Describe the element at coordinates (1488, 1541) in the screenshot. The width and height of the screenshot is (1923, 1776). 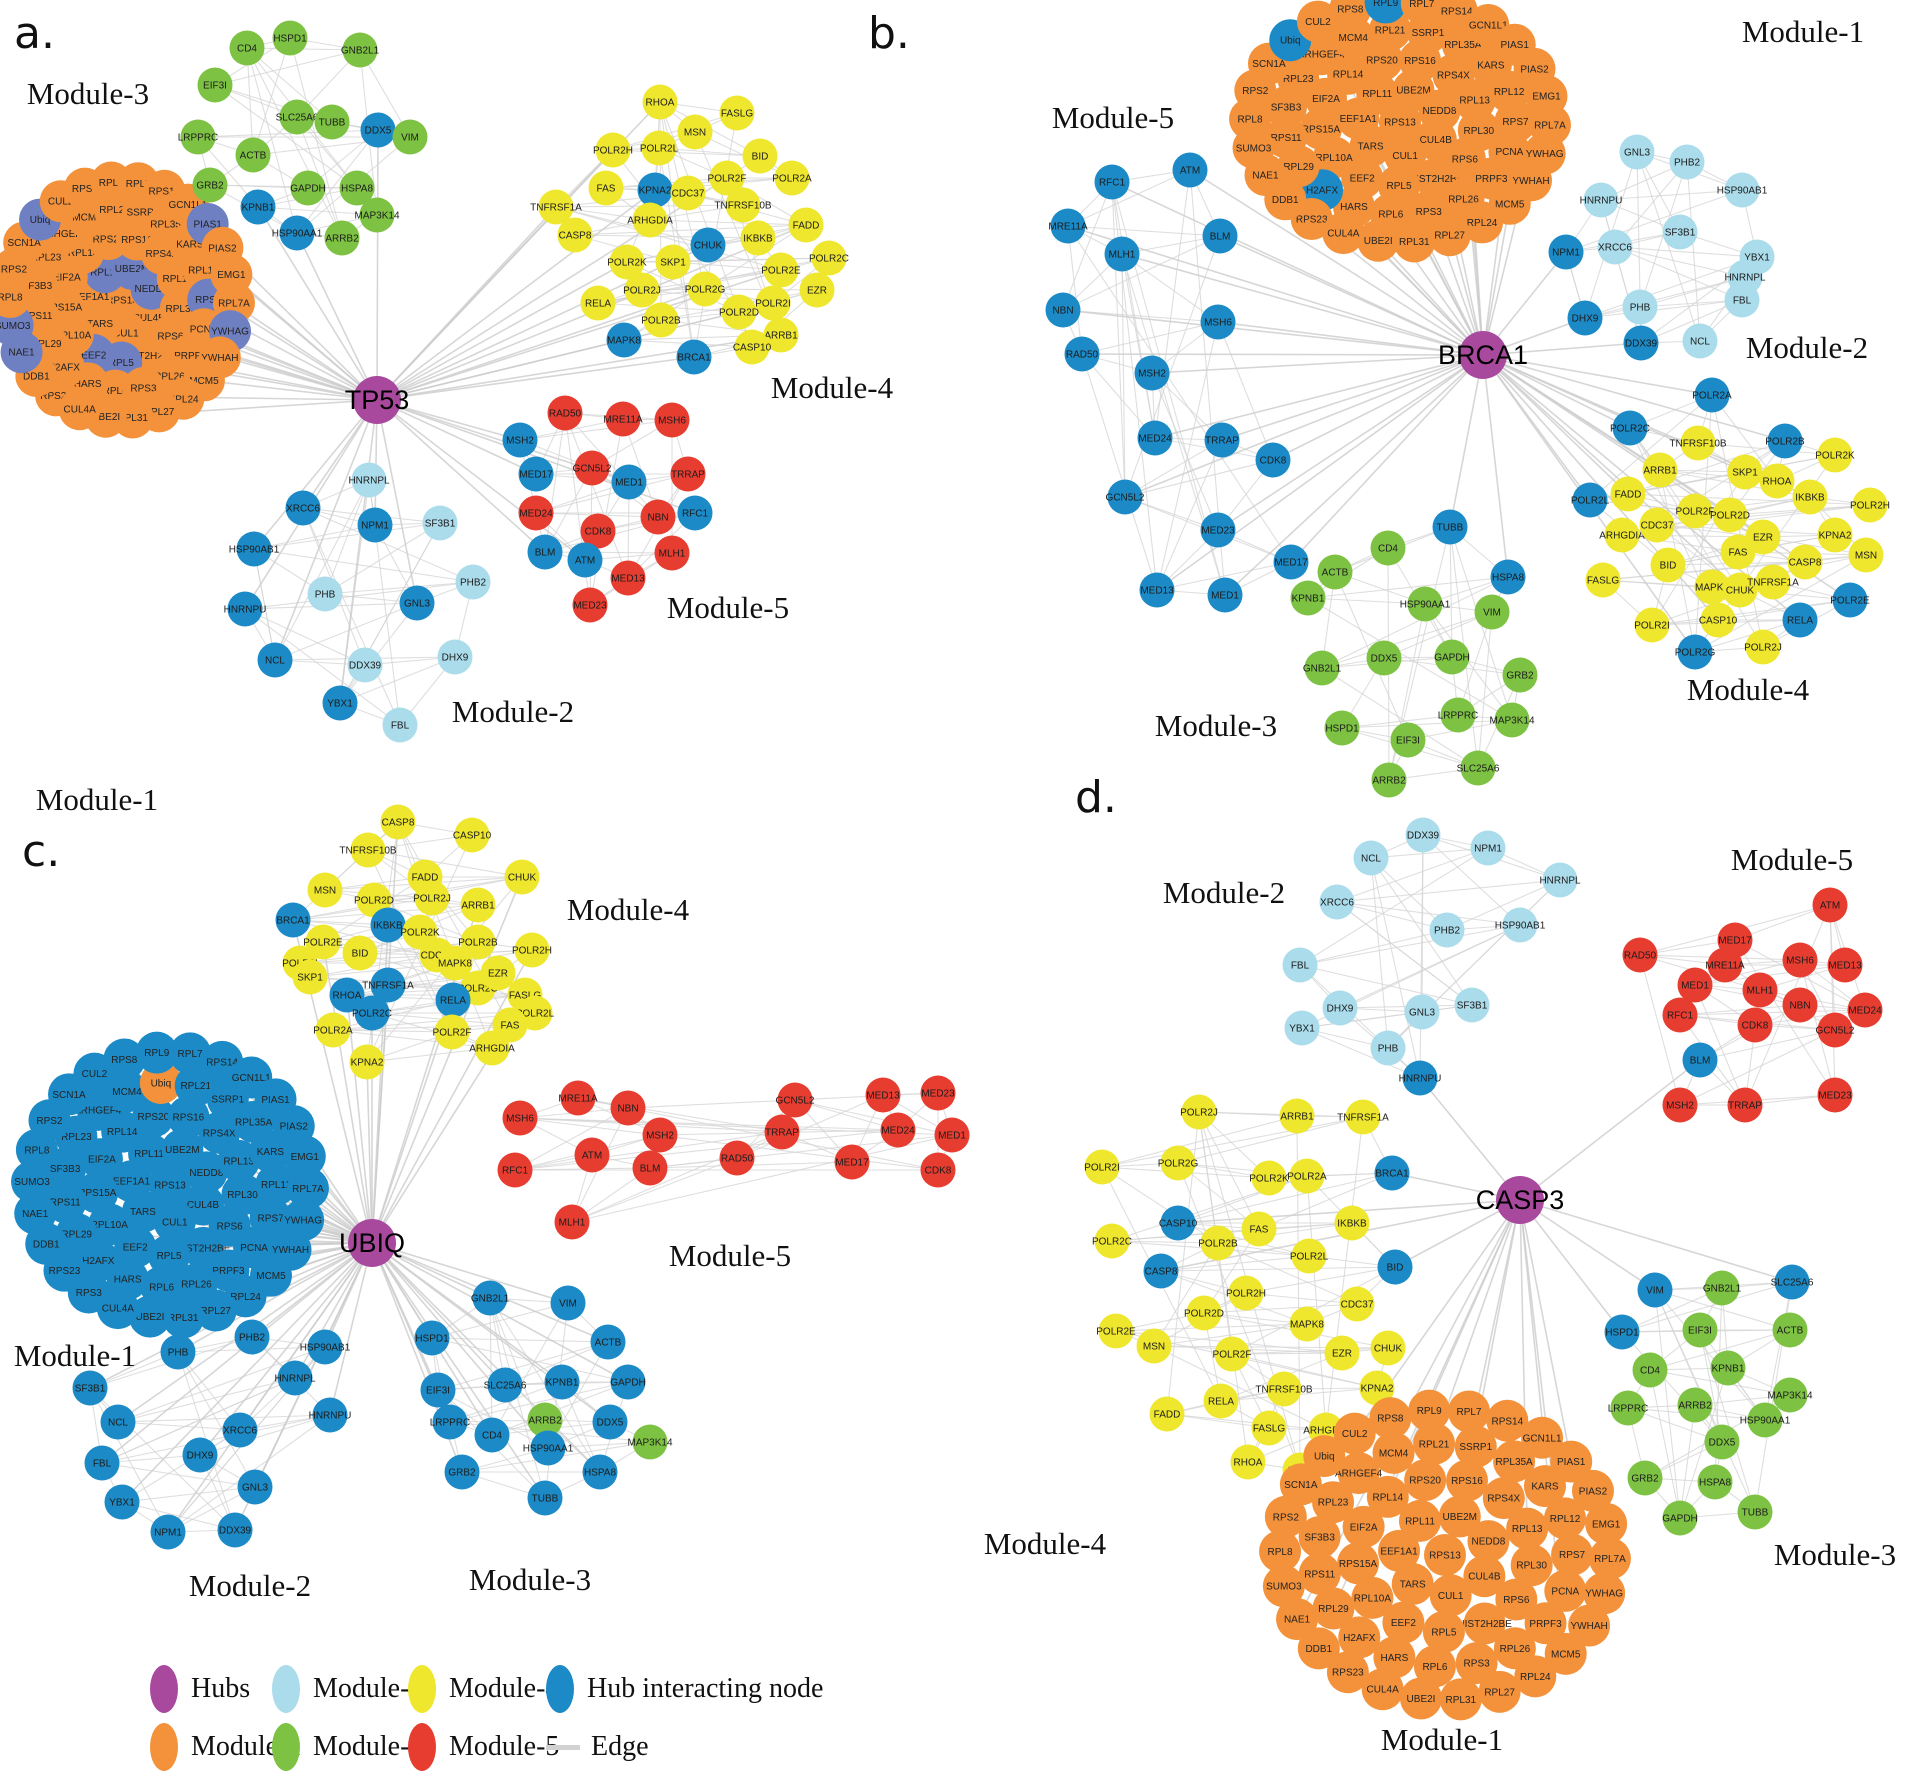
I see `node-NEDD8: NEDD8` at that location.